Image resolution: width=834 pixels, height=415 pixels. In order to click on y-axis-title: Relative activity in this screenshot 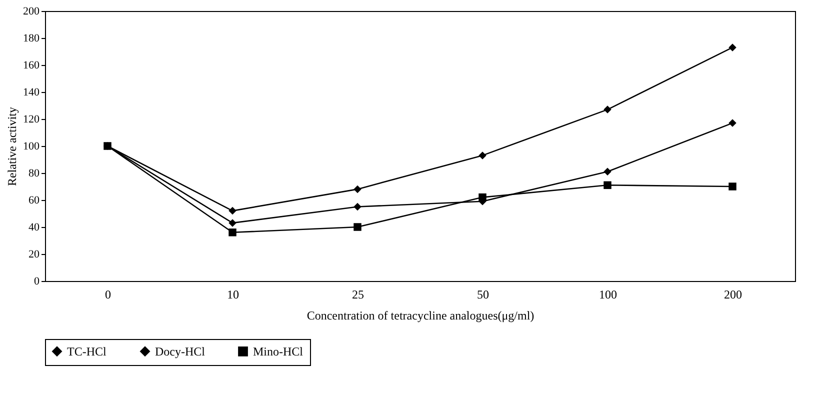, I will do `click(12, 146)`.